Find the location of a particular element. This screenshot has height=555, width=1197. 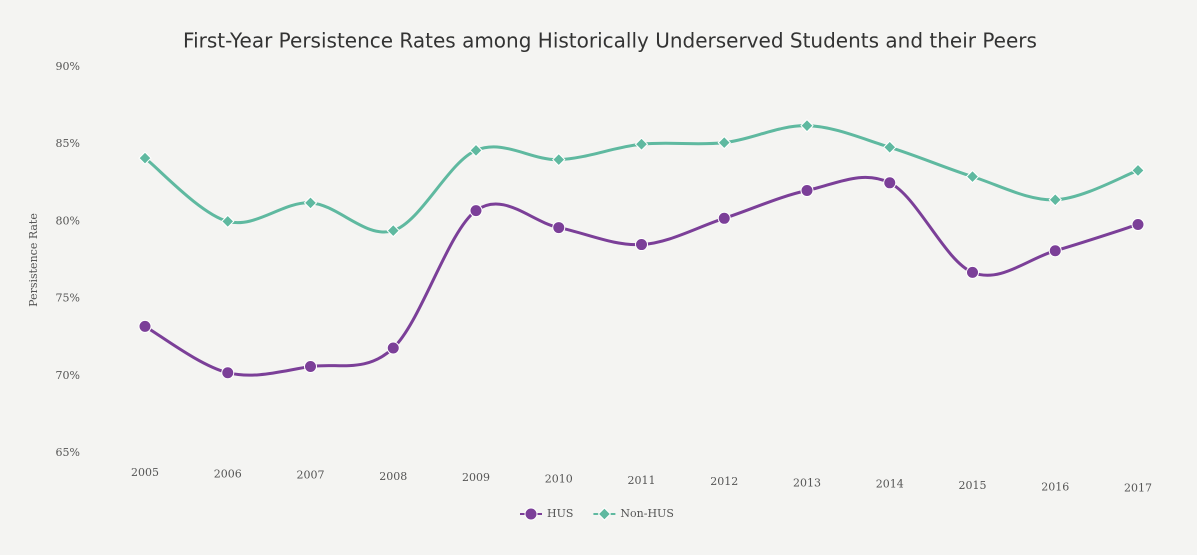

x-tick-label: 2016 is located at coordinates (1055, 486).